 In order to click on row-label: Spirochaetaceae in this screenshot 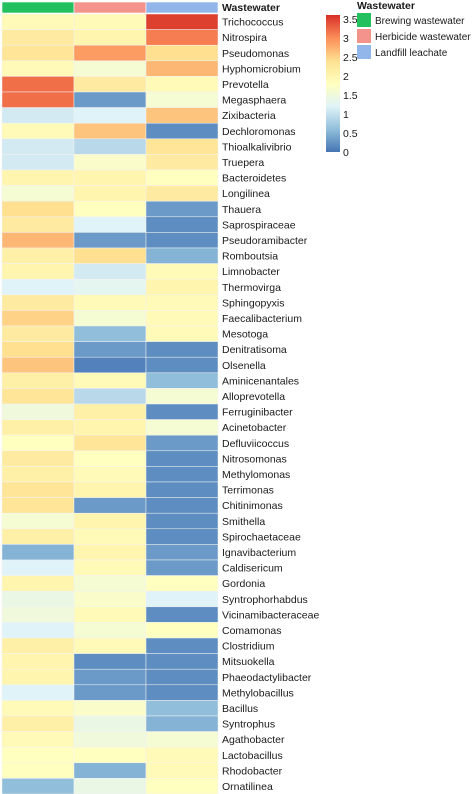, I will do `click(261, 537)`.